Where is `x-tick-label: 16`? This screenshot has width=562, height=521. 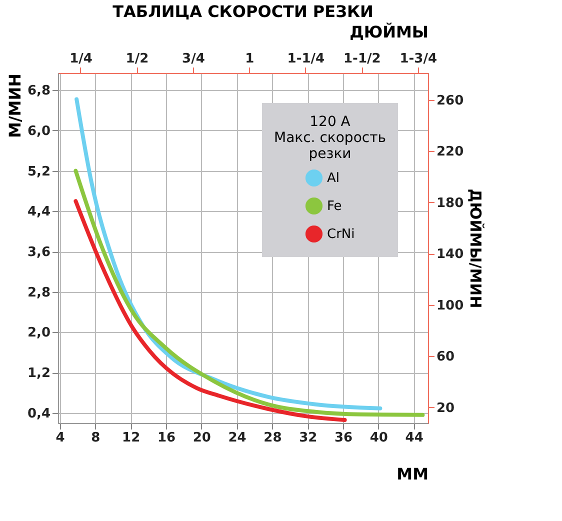 x-tick-label: 16 is located at coordinates (166, 438).